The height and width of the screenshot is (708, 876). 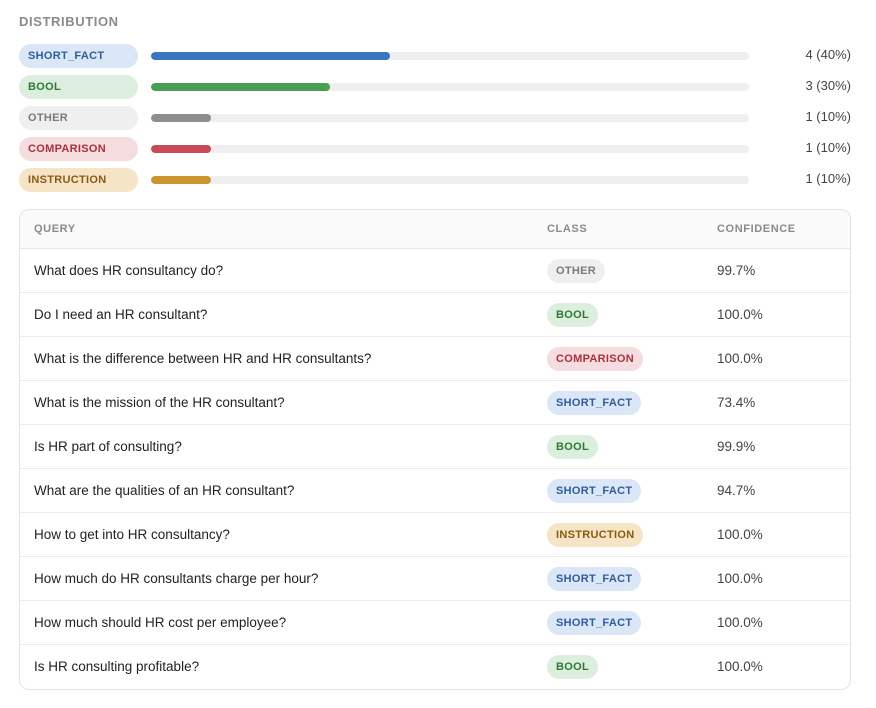 I want to click on distribution-row: BOOL 3 (30%), so click(x=435, y=89).